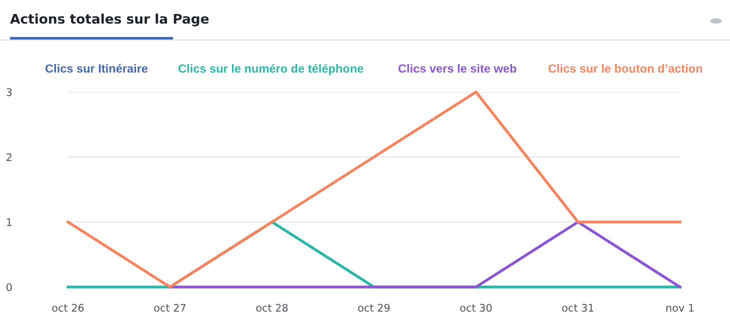 Image resolution: width=730 pixels, height=331 pixels. I want to click on x-tick-label: oct 27, so click(170, 308).